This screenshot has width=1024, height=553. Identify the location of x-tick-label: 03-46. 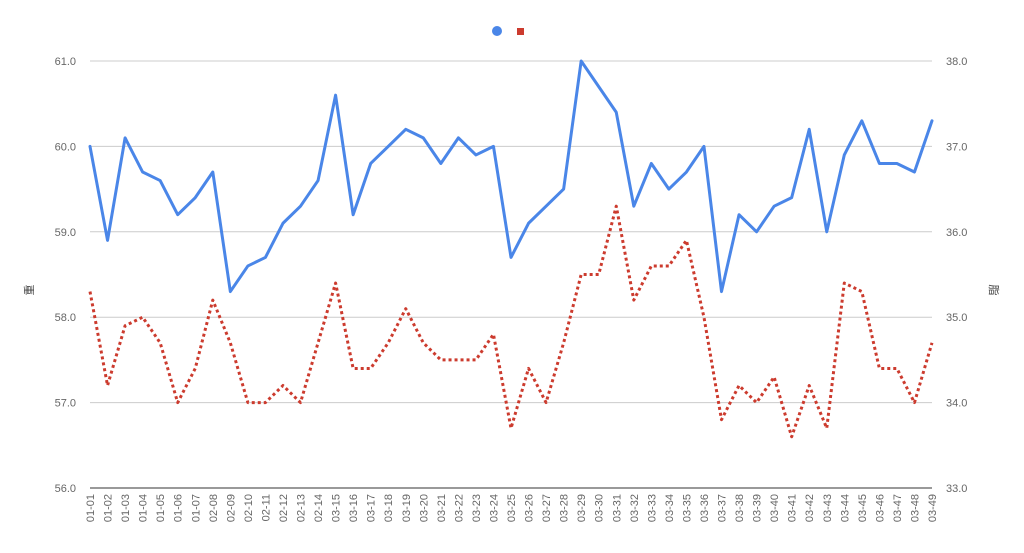
(880, 508).